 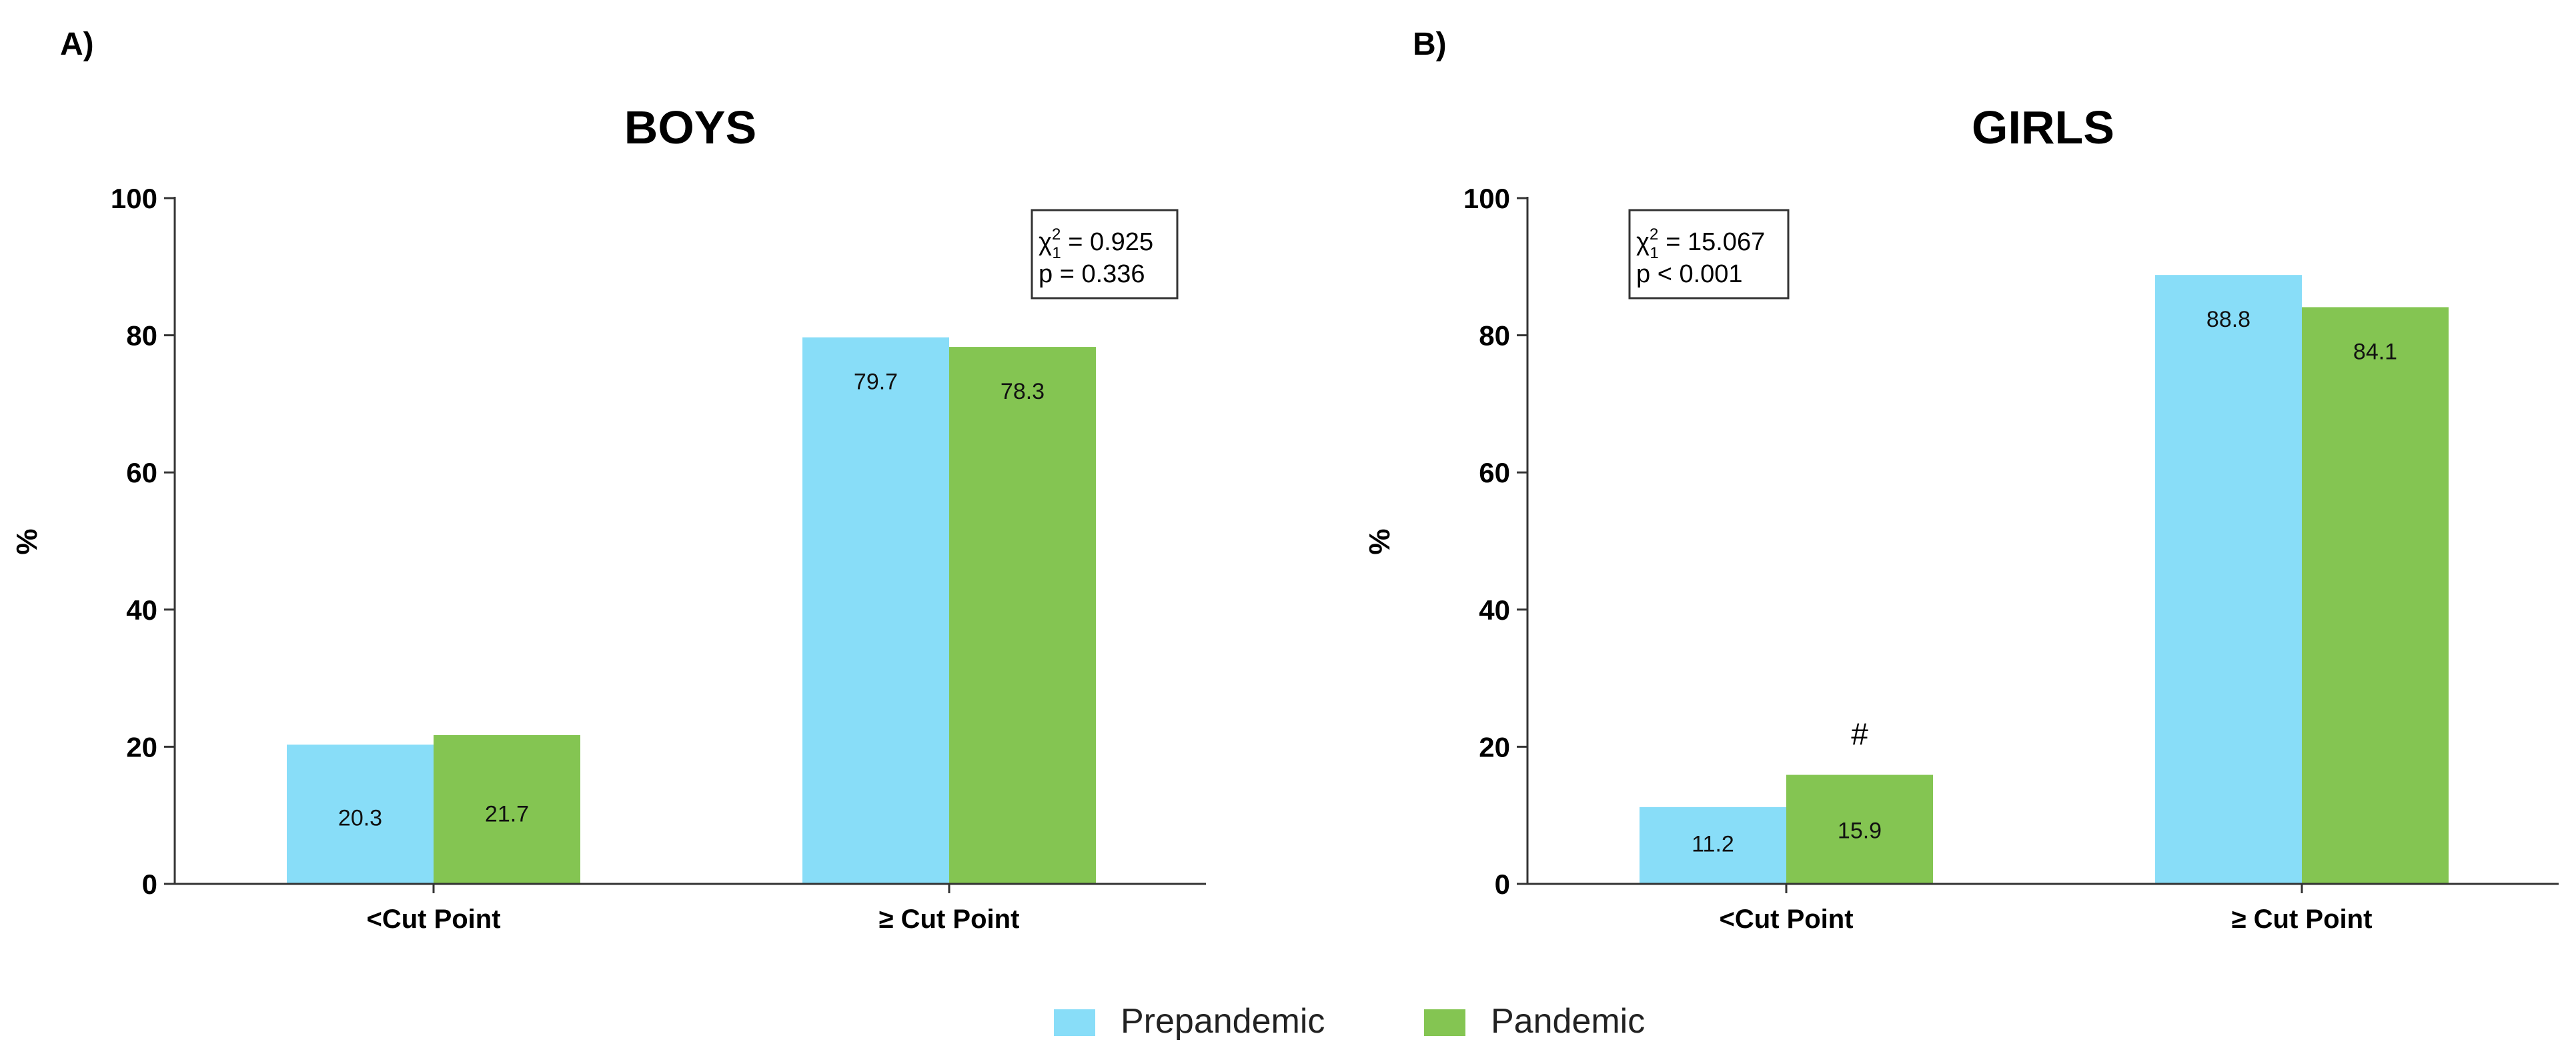 What do you see at coordinates (1074, 1022) in the screenshot?
I see `legend-swatch-prepandemic` at bounding box center [1074, 1022].